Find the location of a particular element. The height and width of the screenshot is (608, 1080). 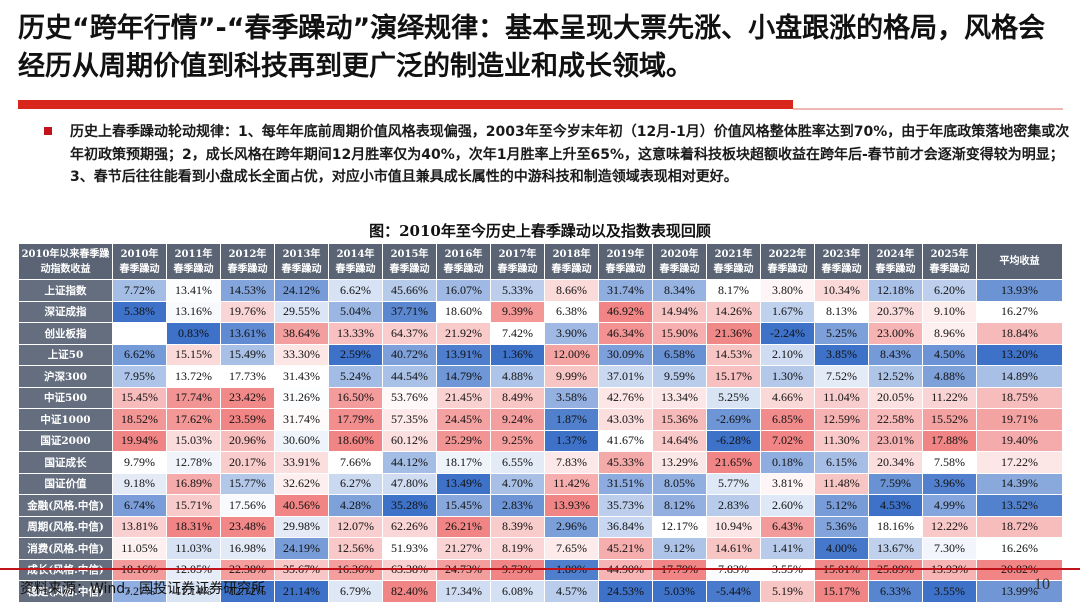

table-cell: 53.76% is located at coordinates (409, 397).